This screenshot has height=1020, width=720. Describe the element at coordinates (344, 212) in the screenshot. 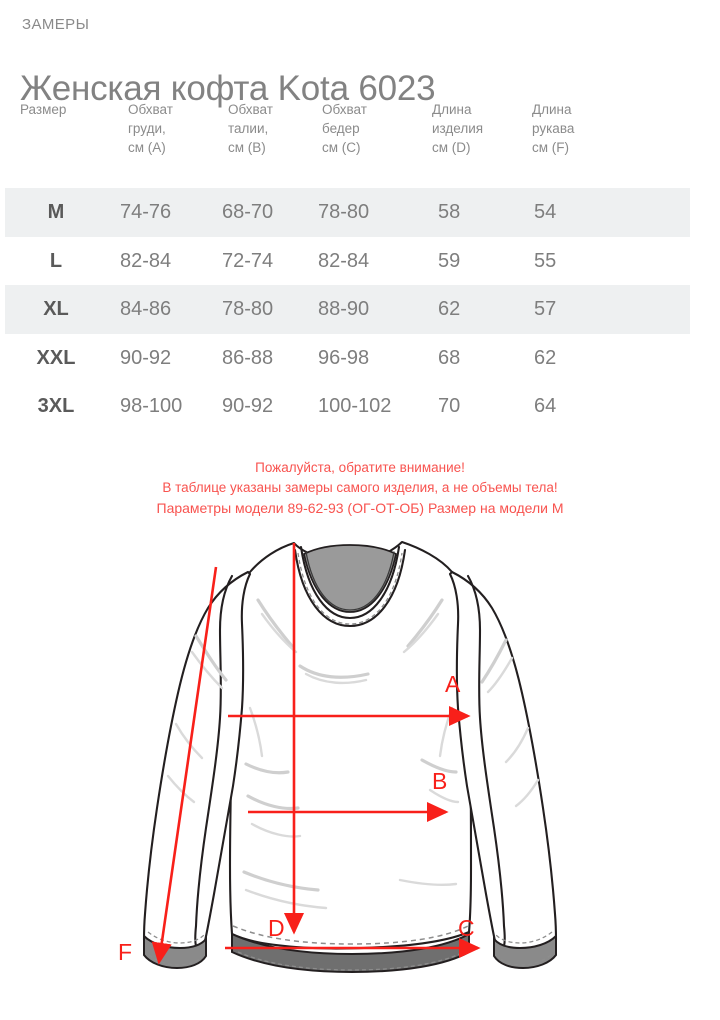

I see `cell-hips: 78-80` at that location.